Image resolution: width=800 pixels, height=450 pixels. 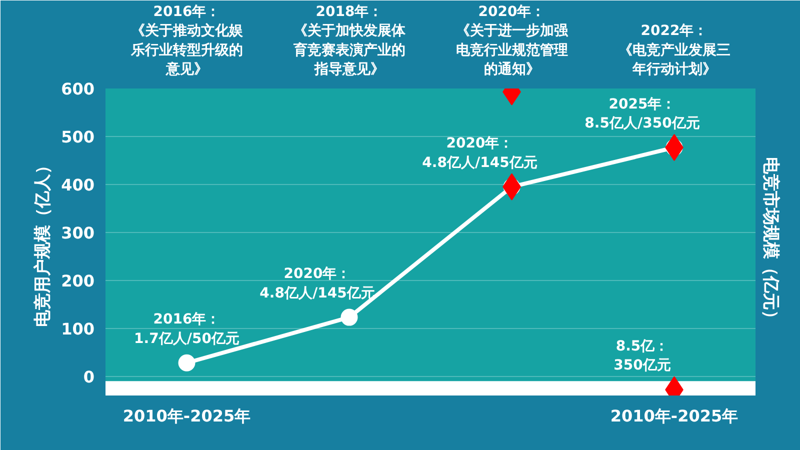 What do you see at coordinates (78, 280) in the screenshot?
I see `y-tick-label: 200` at bounding box center [78, 280].